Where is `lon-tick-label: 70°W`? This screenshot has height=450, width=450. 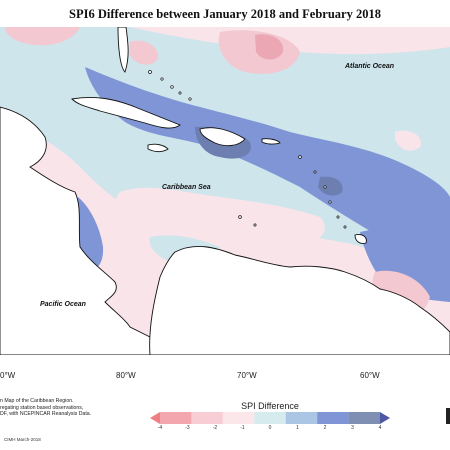 lon-tick-label: 70°W is located at coordinates (247, 375).